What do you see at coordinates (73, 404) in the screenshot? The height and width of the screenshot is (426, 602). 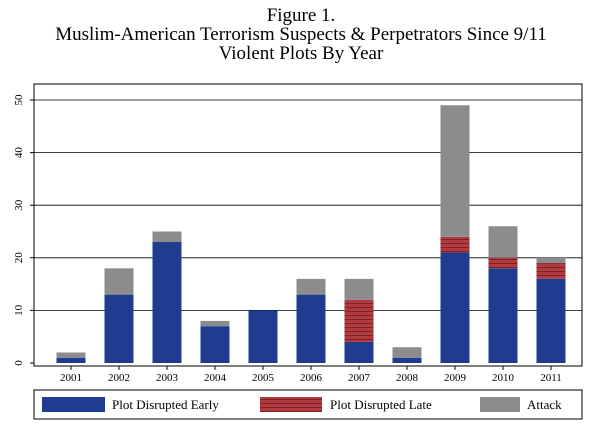 I see `legend-swatch-early` at bounding box center [73, 404].